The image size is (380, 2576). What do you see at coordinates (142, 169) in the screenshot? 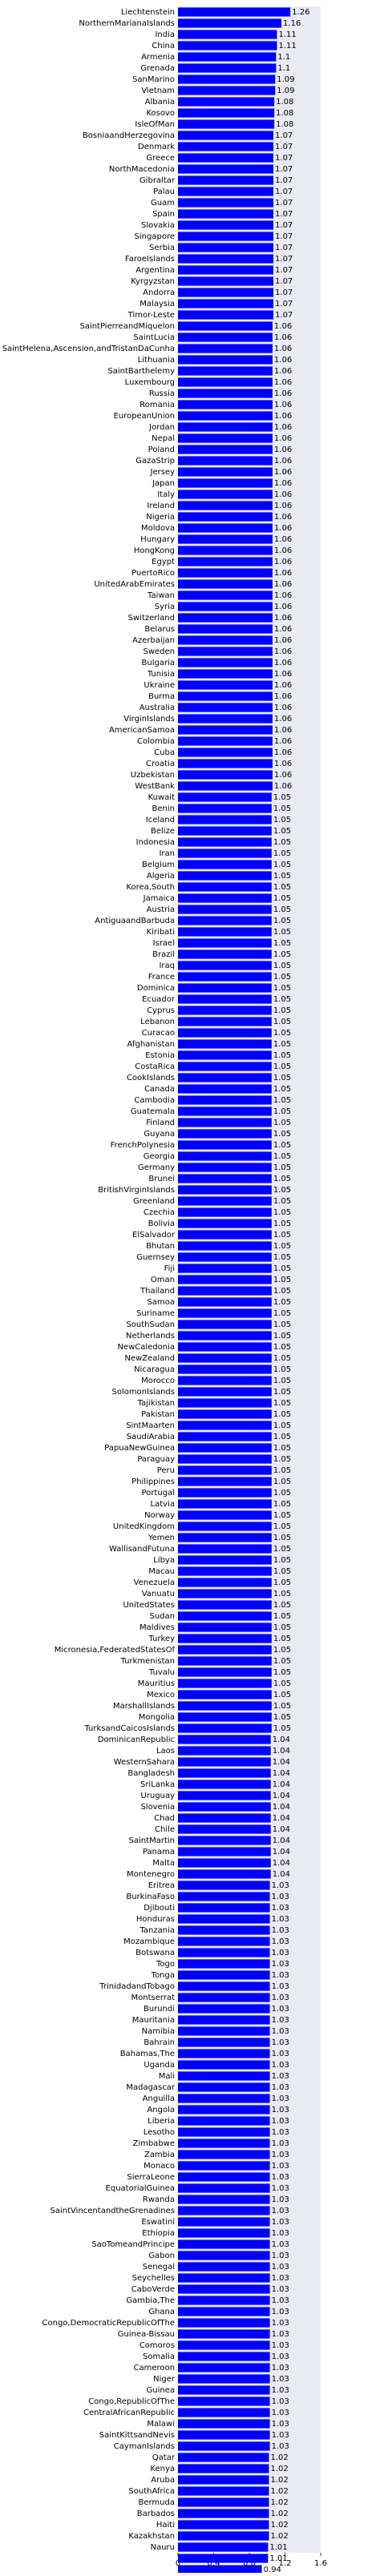
I see `y-tick-label: NorthMacedonia` at bounding box center [142, 169].